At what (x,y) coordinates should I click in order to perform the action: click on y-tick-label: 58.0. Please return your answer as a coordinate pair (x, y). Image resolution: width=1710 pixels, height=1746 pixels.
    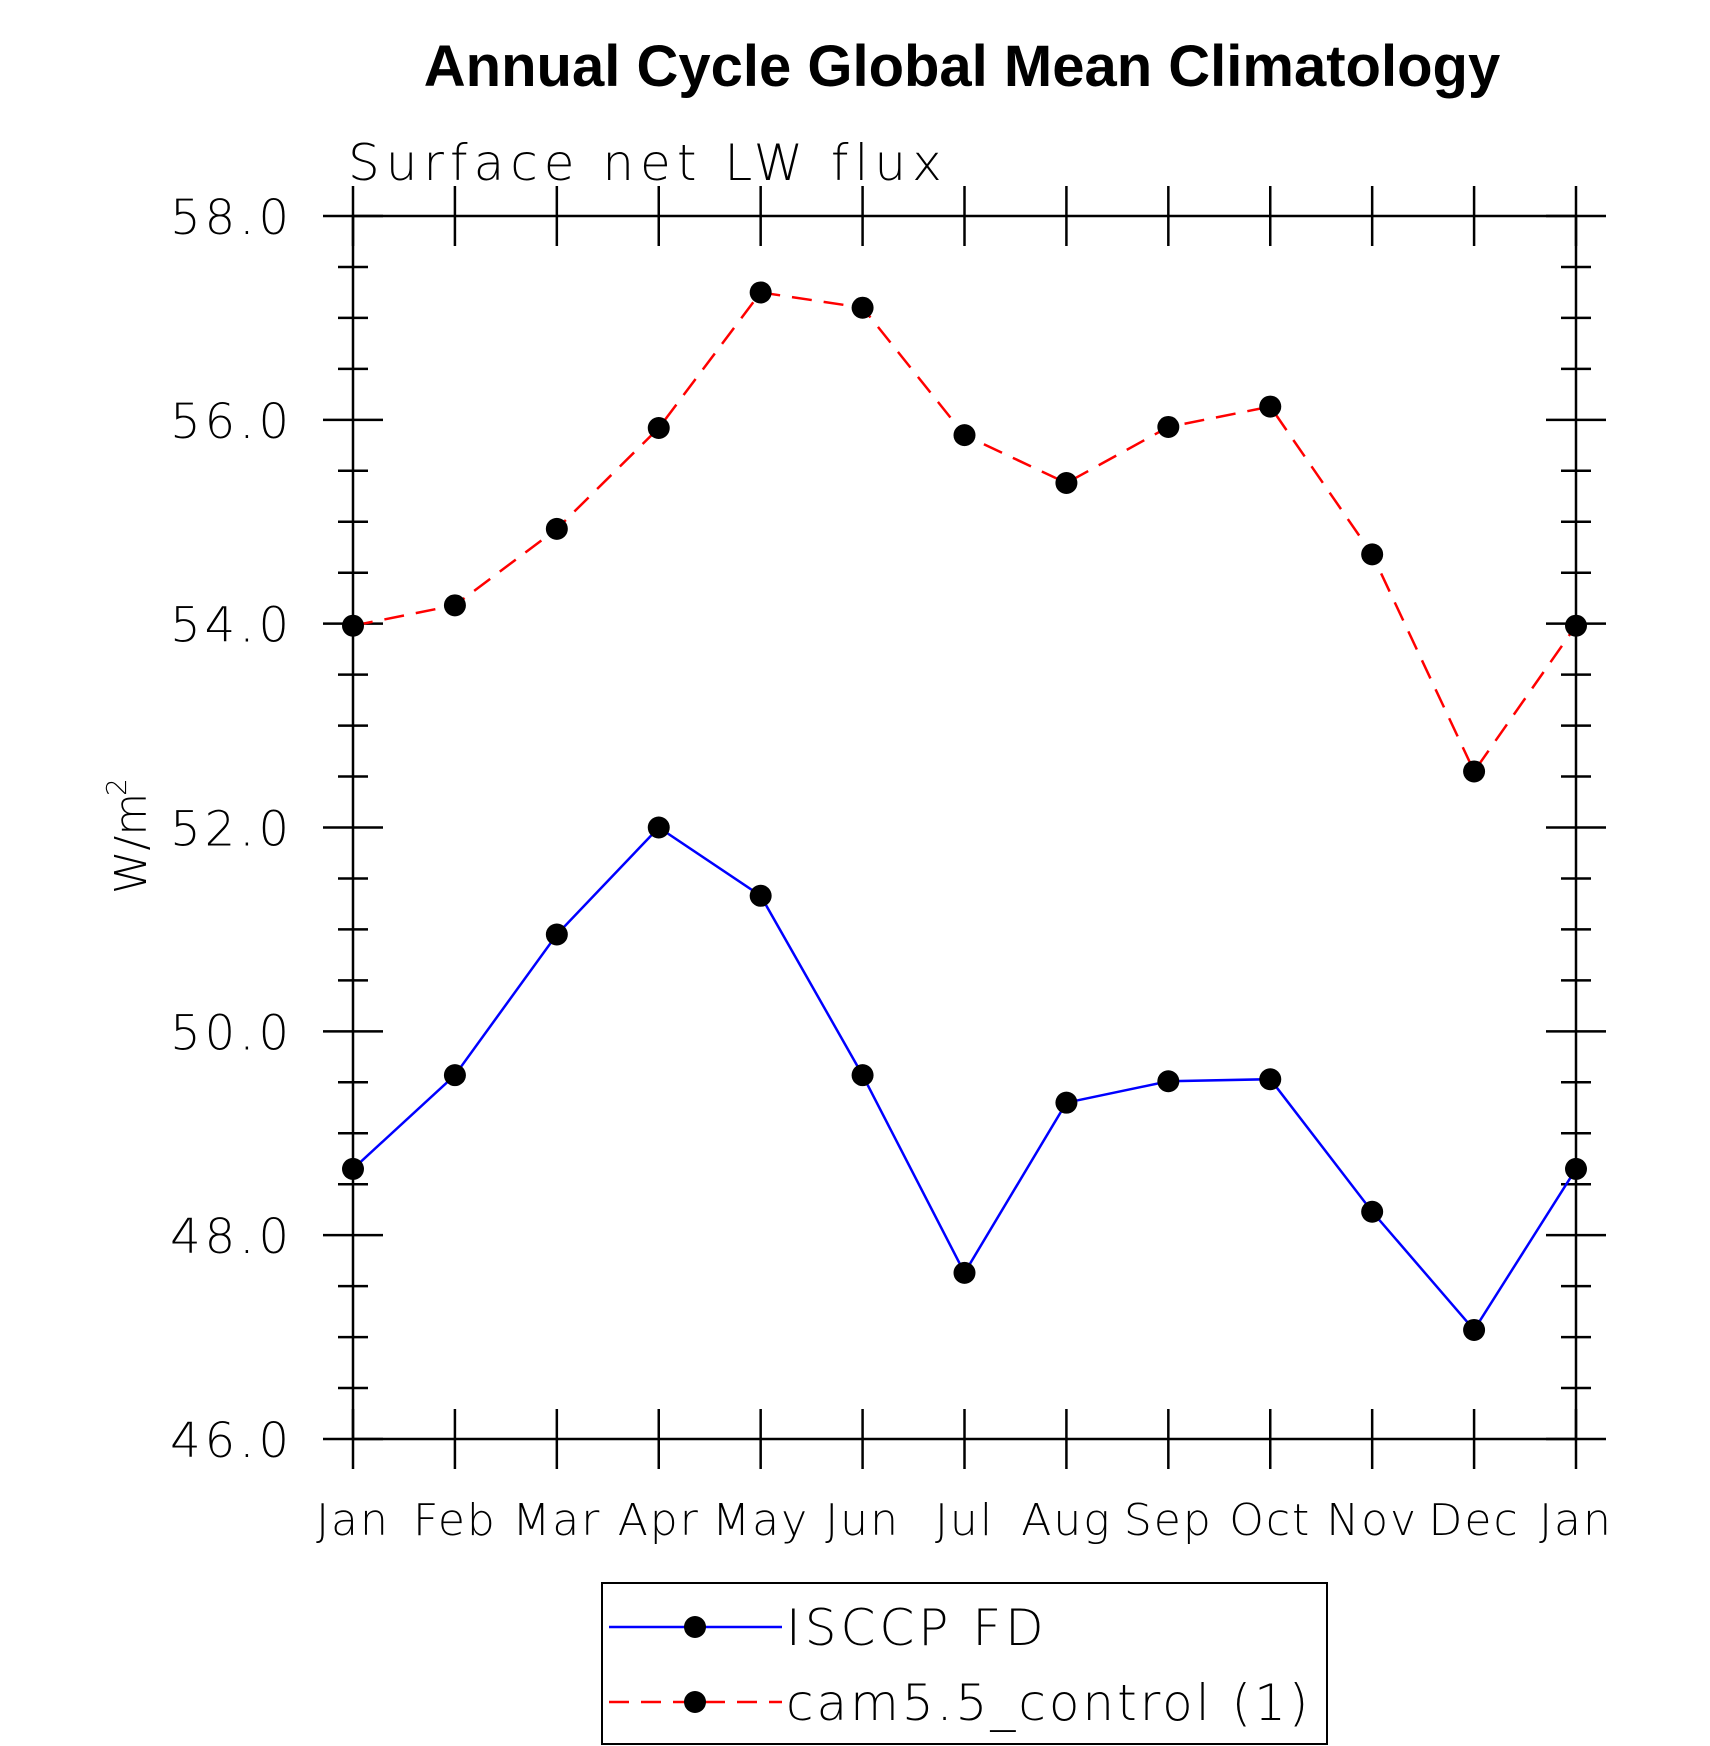
    Looking at the image, I should click on (231, 218).